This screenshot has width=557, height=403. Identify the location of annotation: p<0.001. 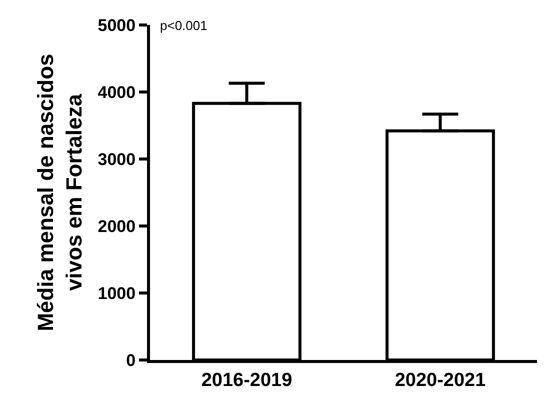
(184, 25).